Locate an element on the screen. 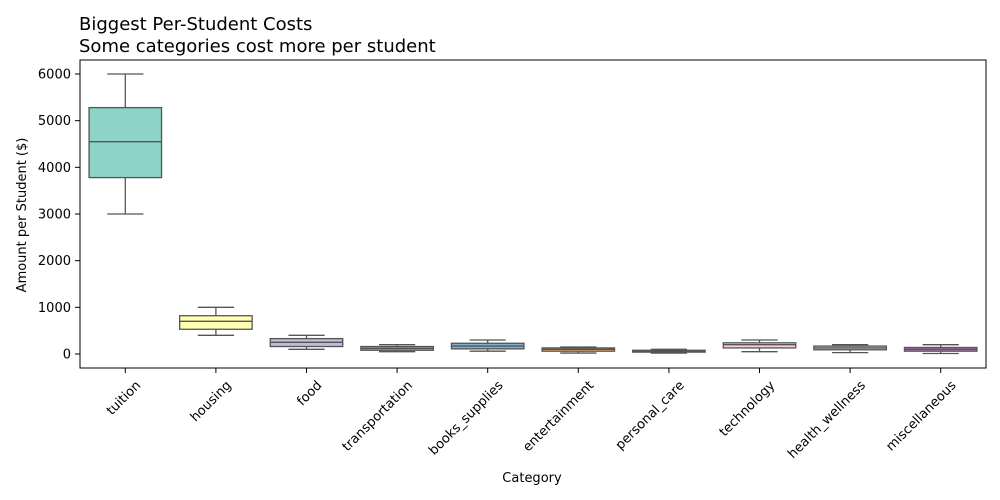 This screenshot has height=500, width=1000. box-tuition is located at coordinates (125, 144).